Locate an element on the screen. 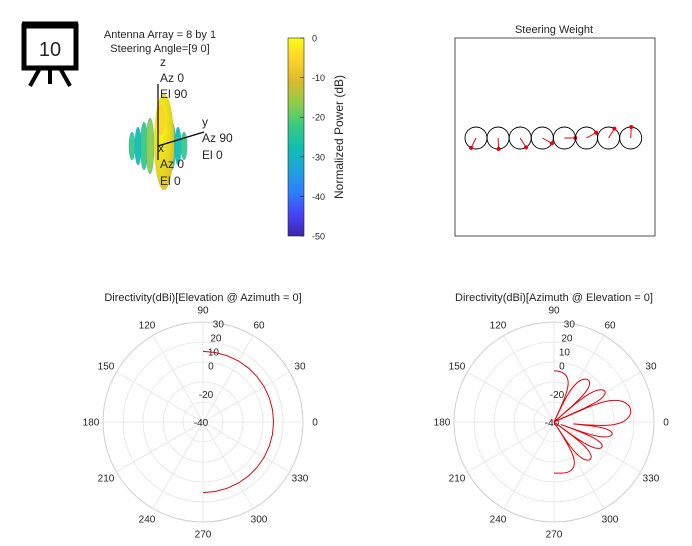 The image size is (692, 546). colorbar-gradient is located at coordinates (296, 137).